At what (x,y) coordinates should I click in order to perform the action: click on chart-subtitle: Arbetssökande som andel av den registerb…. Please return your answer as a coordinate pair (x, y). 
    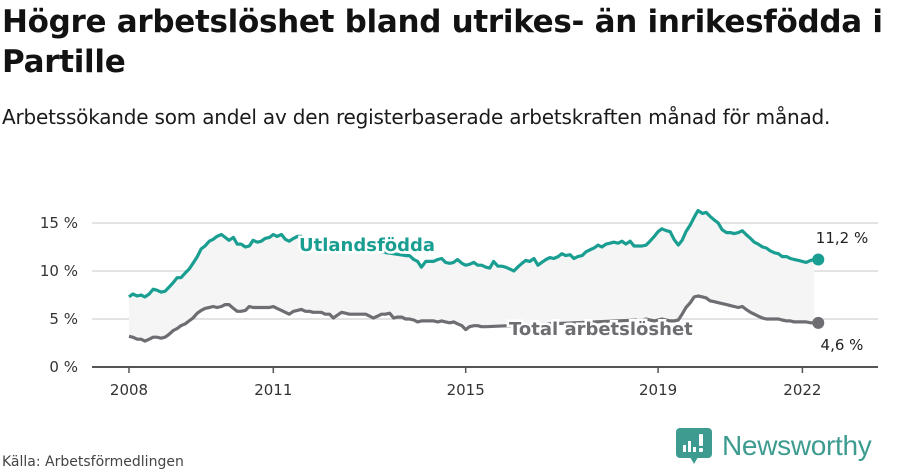
    Looking at the image, I should click on (416, 117).